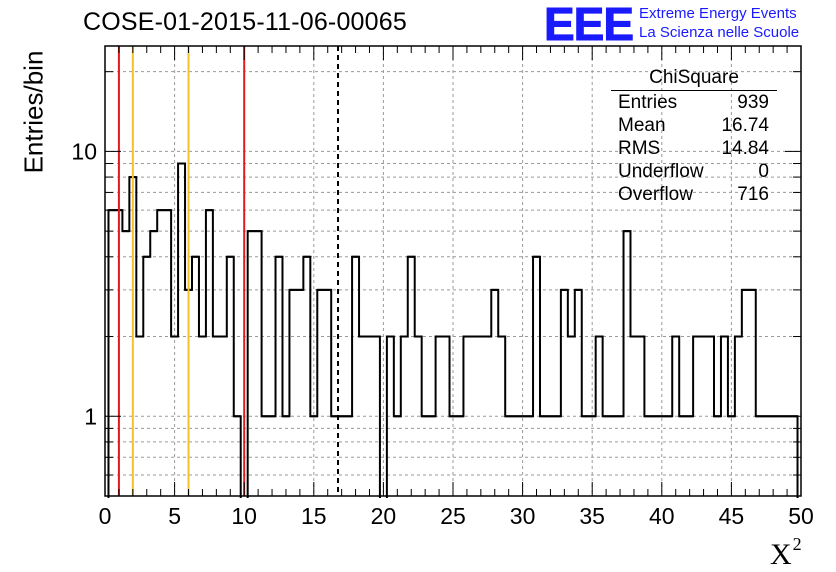 This screenshot has height=572, width=836. What do you see at coordinates (245, 22) in the screenshot?
I see `chart-title: COSE-01-2015-11-06-00065` at bounding box center [245, 22].